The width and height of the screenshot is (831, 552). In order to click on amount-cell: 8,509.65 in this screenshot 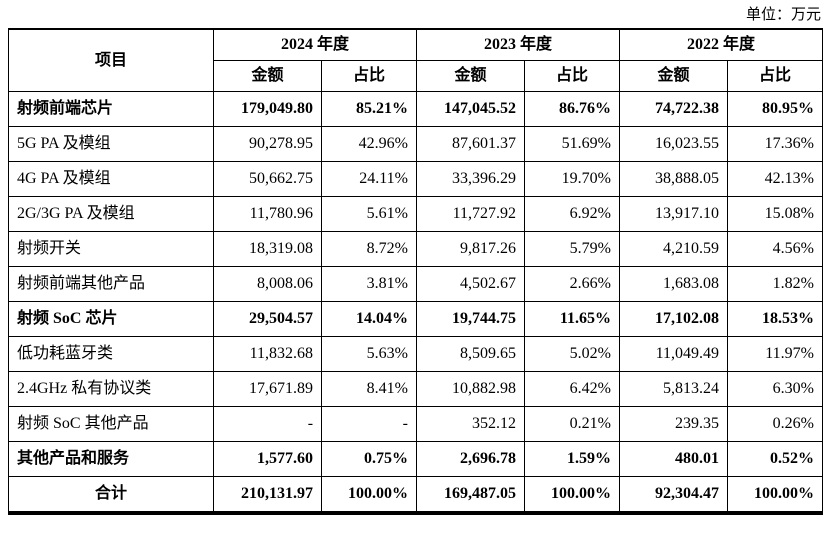, I will do `click(470, 354)`.